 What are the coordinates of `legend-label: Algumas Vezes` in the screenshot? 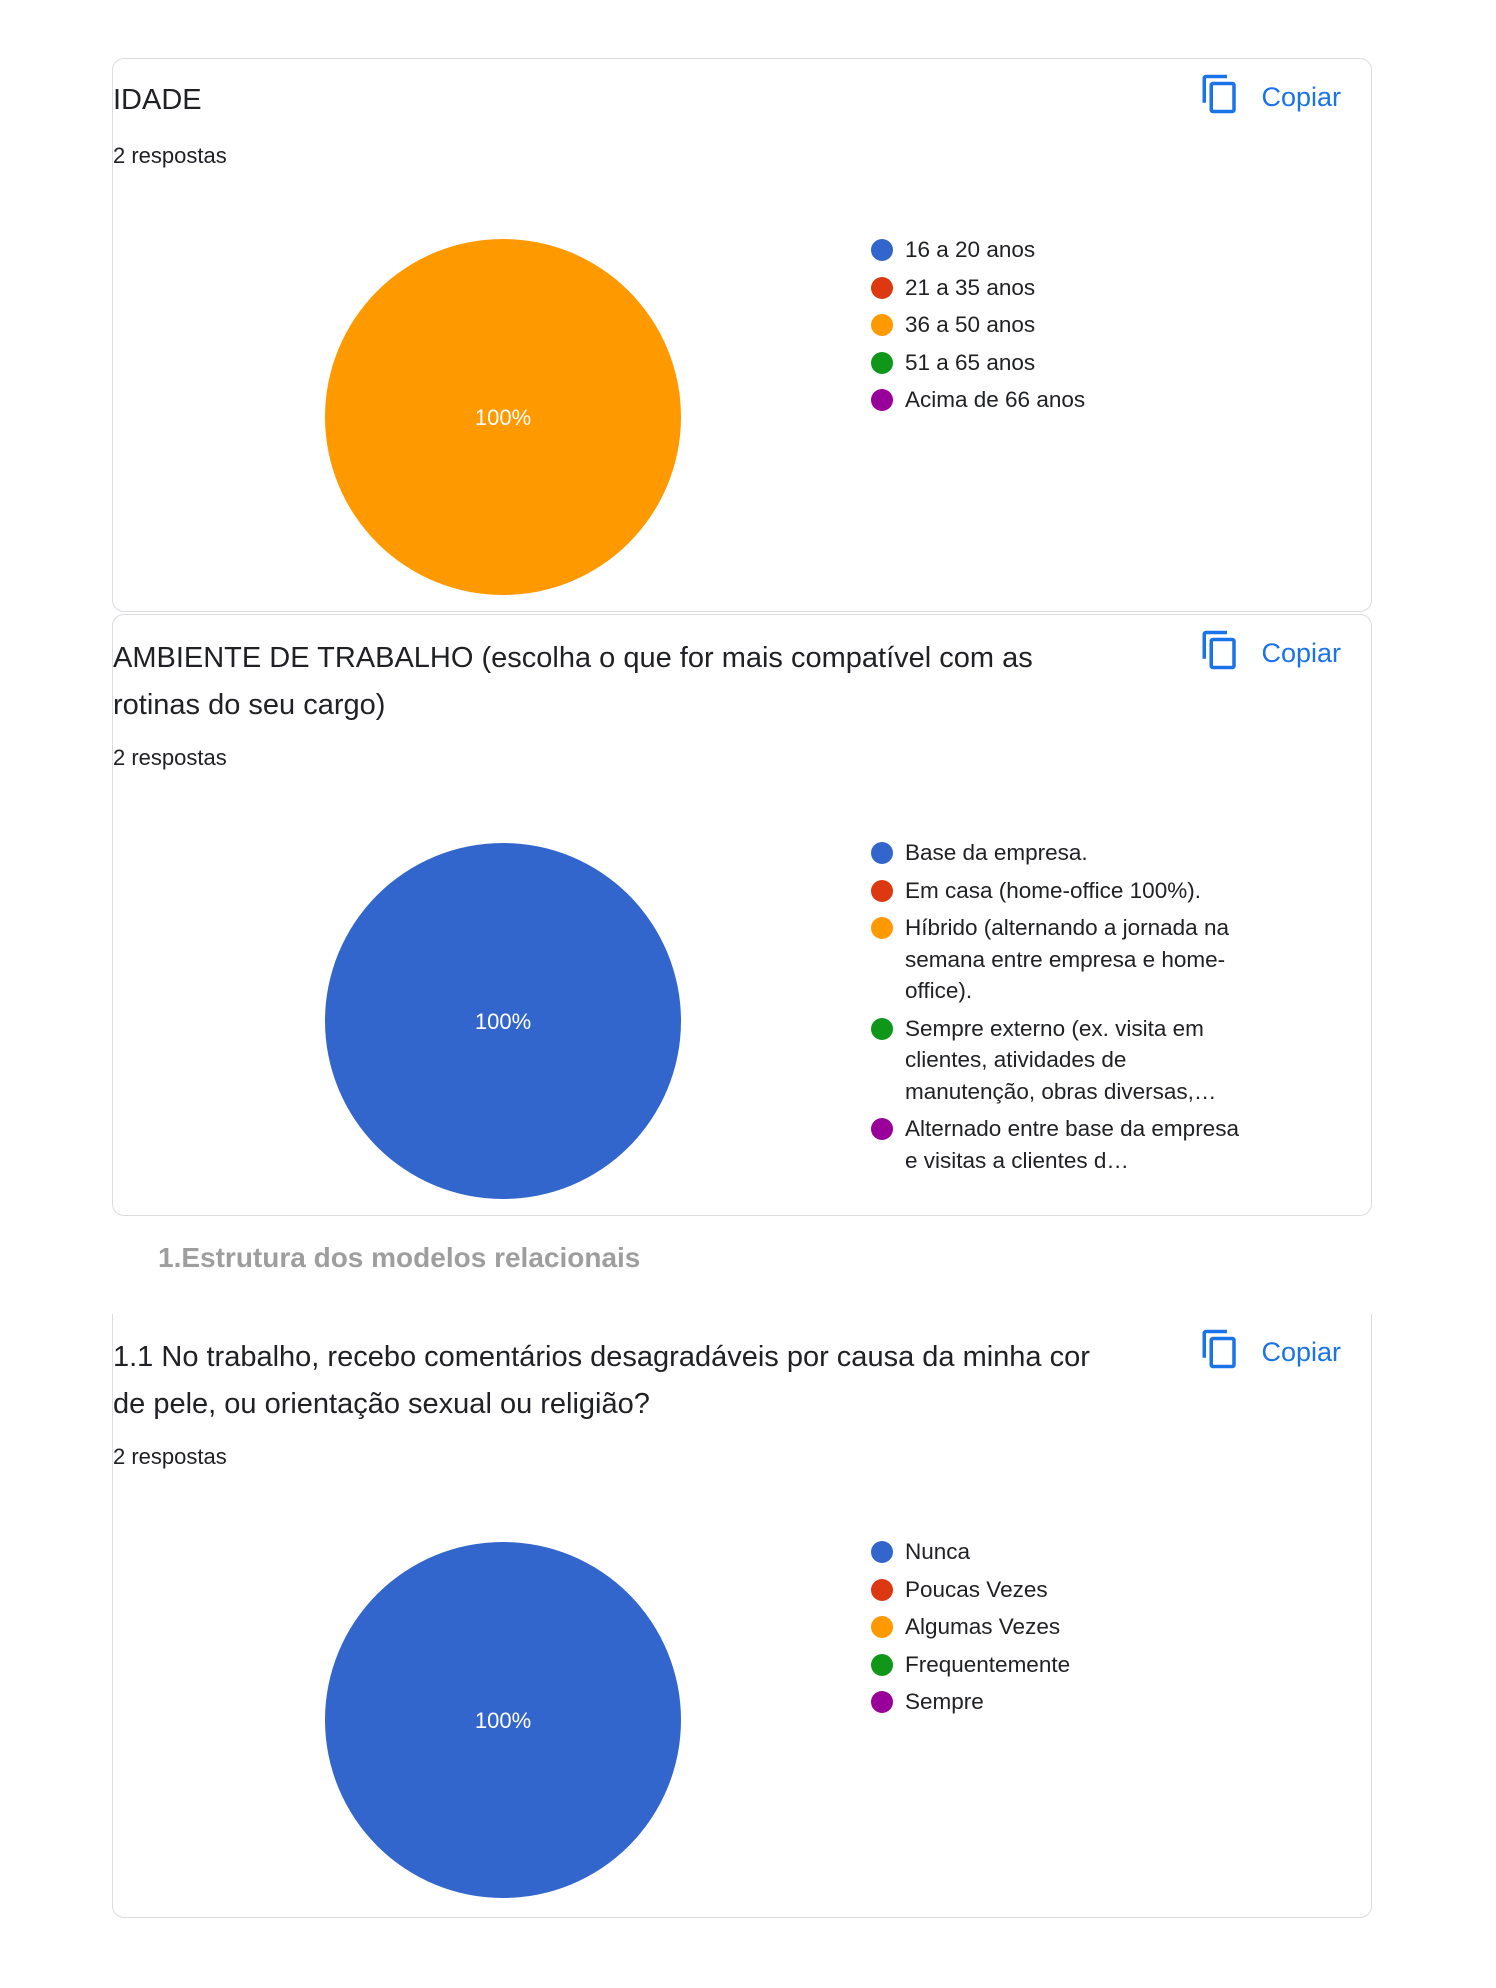 It's located at (983, 1626).